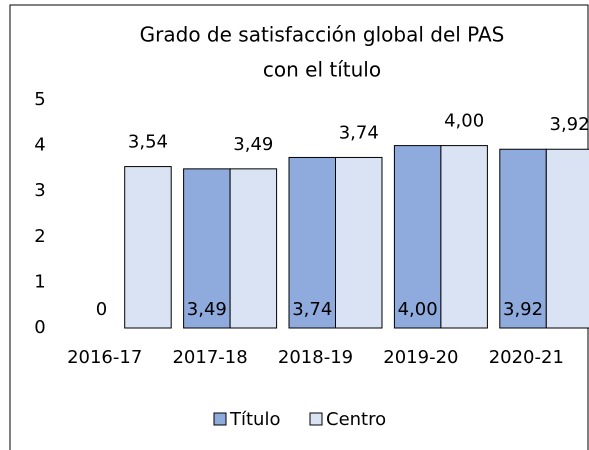  Describe the element at coordinates (254, 419) in the screenshot. I see `legend-label: Título` at that location.